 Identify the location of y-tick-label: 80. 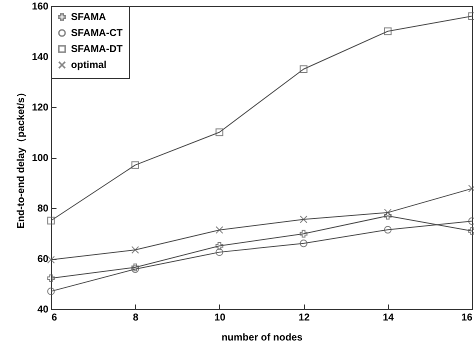
(43, 209).